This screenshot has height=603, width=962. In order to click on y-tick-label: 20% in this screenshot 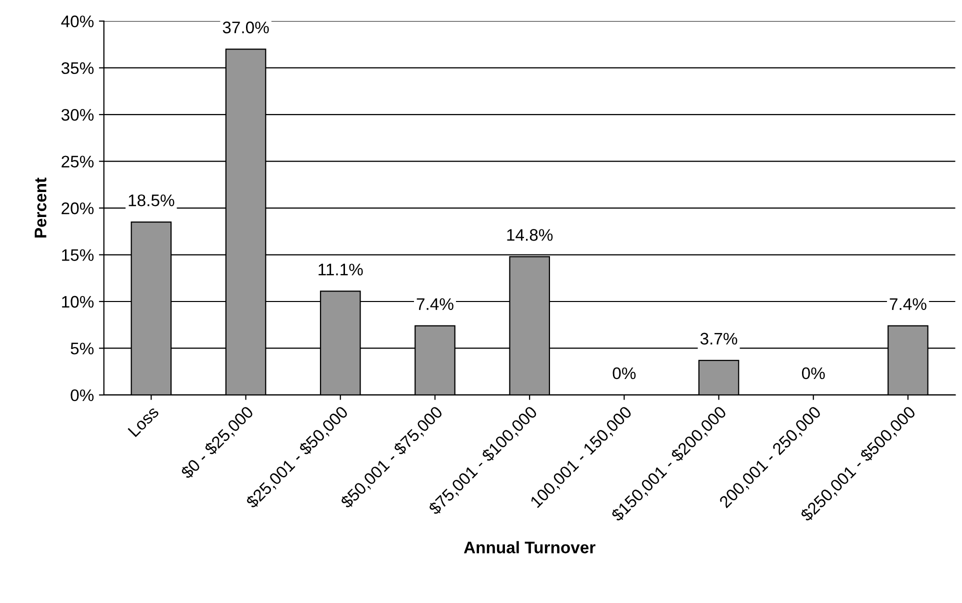, I will do `click(78, 208)`.